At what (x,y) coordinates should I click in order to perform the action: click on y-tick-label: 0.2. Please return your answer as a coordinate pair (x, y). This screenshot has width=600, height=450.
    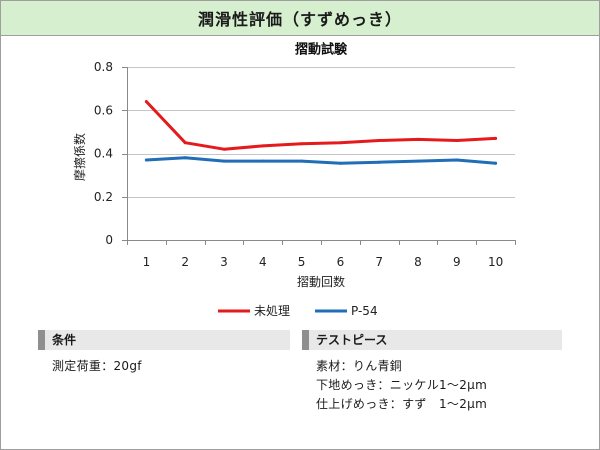
    Looking at the image, I should click on (103, 197).